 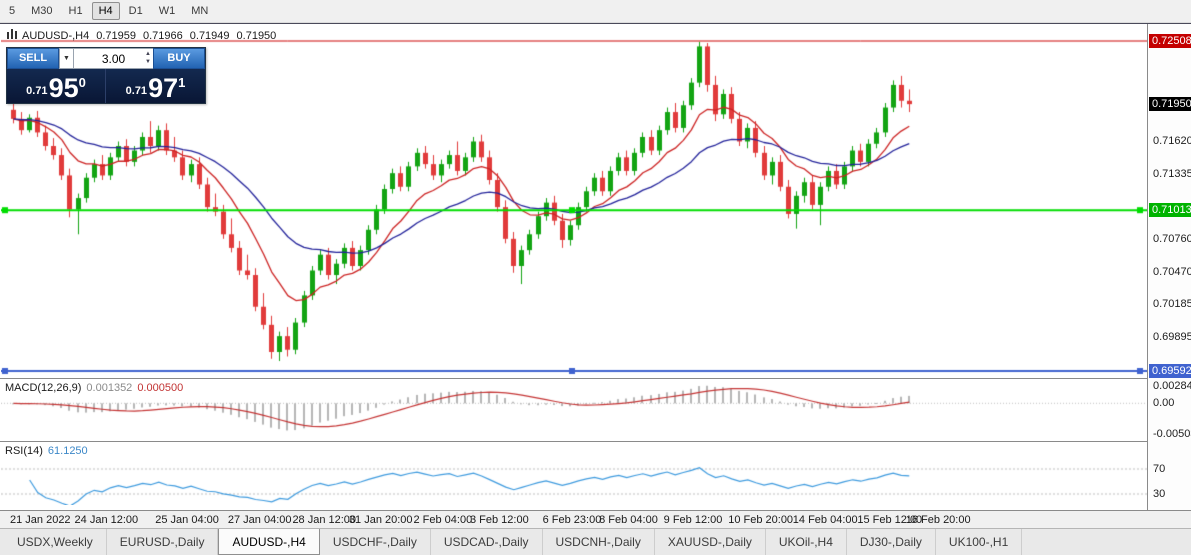 I want to click on price-badge-green: 0.71013, so click(x=1170, y=210).